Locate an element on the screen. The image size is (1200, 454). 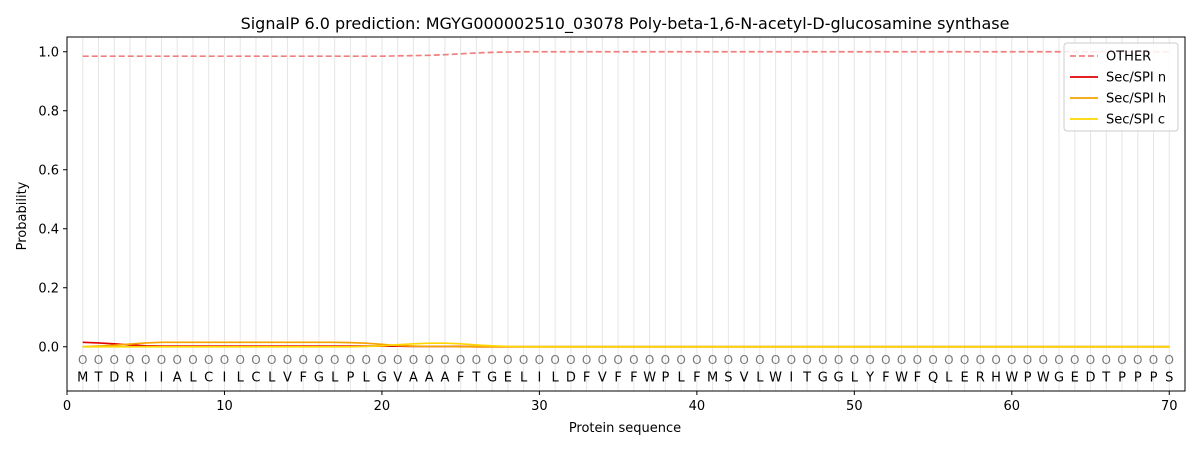
legend-box is located at coordinates (1121, 87).